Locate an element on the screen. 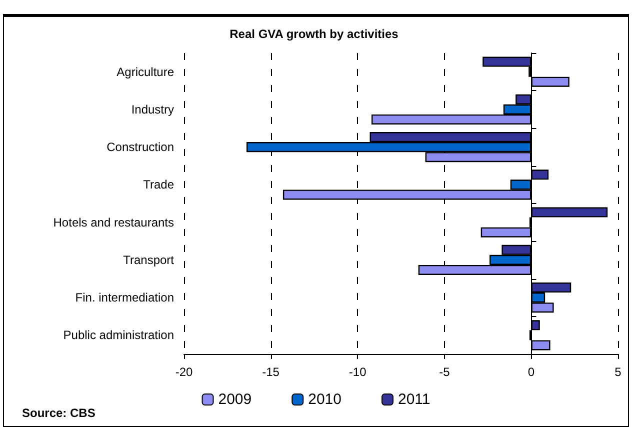 The height and width of the screenshot is (427, 634). y-tick-label: Industry is located at coordinates (152, 109).